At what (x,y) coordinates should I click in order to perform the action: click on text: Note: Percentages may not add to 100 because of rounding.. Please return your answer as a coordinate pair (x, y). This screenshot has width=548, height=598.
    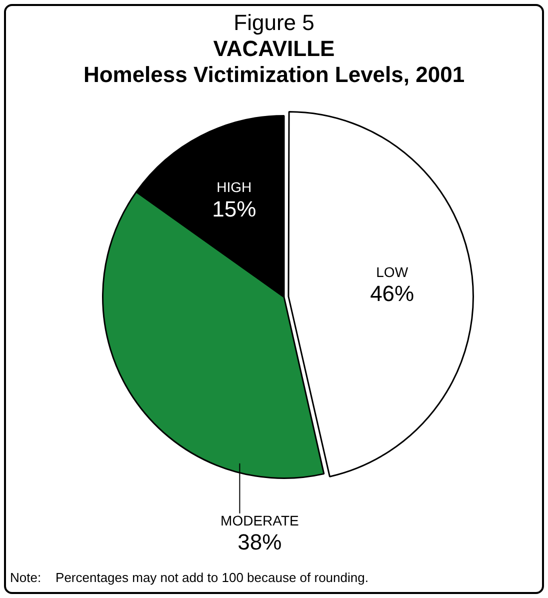
    Looking at the image, I should click on (189, 577).